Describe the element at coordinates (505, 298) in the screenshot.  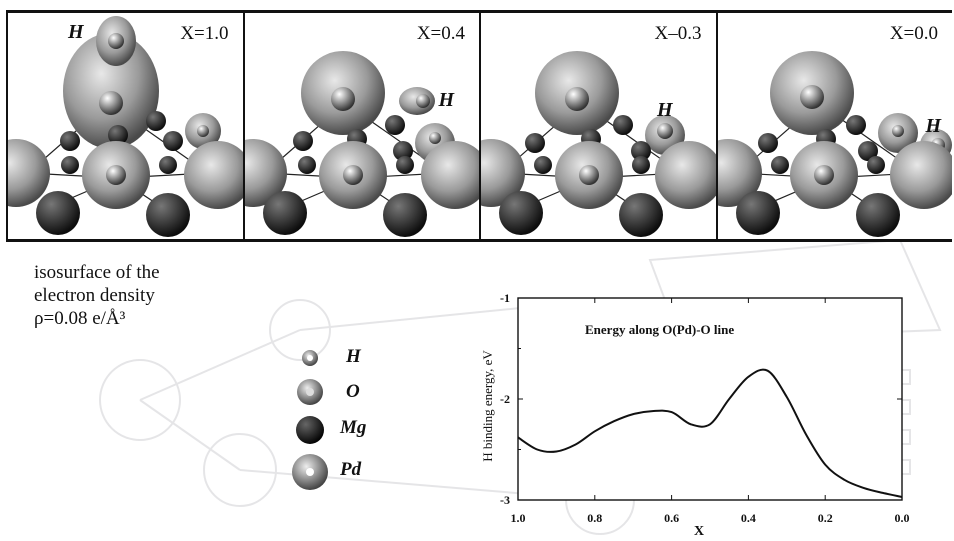
I see `y-tick-label: -1` at that location.